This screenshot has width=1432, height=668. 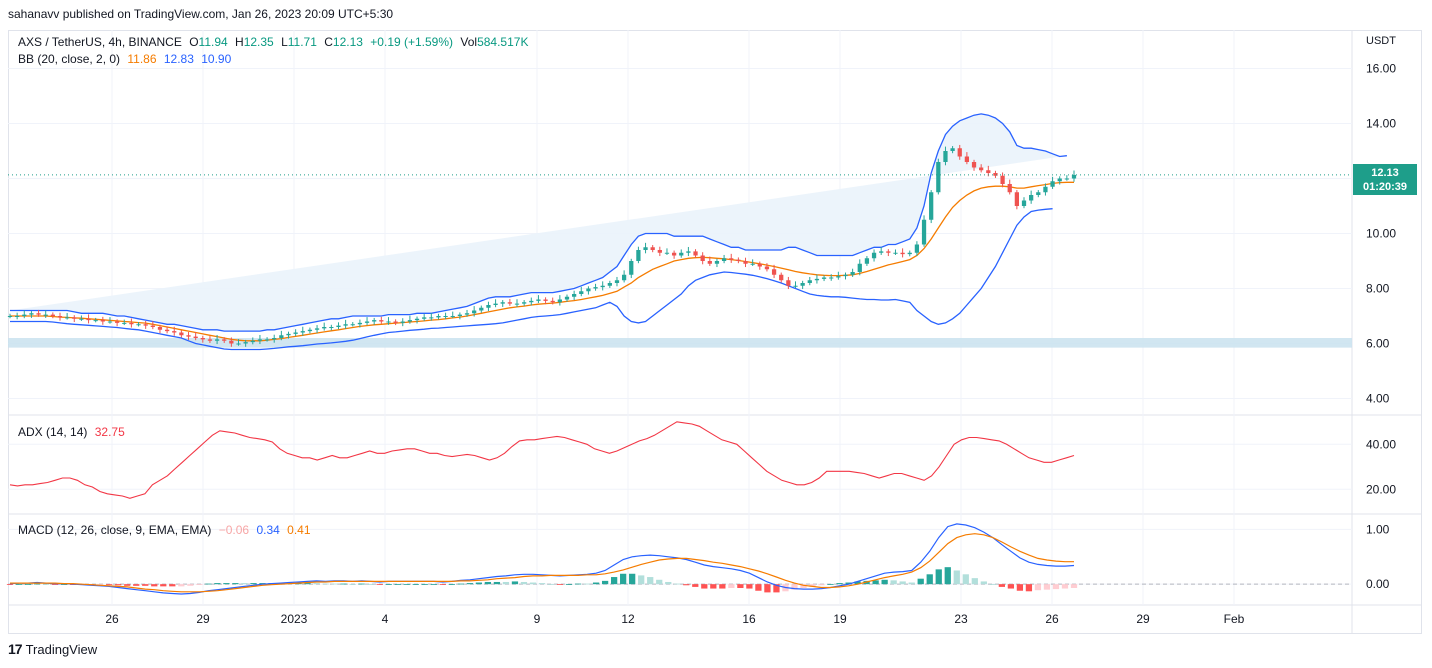 What do you see at coordinates (347, 42) in the screenshot?
I see `close-value: 12.13` at bounding box center [347, 42].